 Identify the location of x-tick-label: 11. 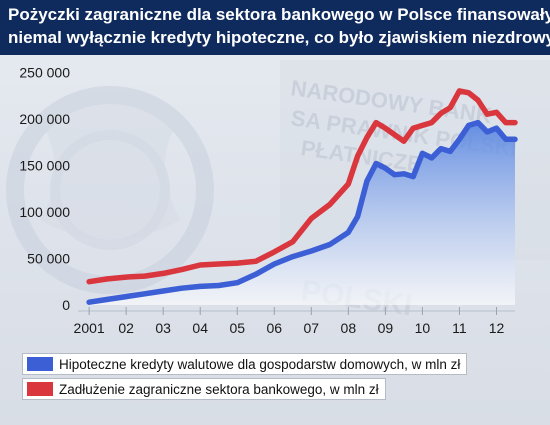
(459, 328).